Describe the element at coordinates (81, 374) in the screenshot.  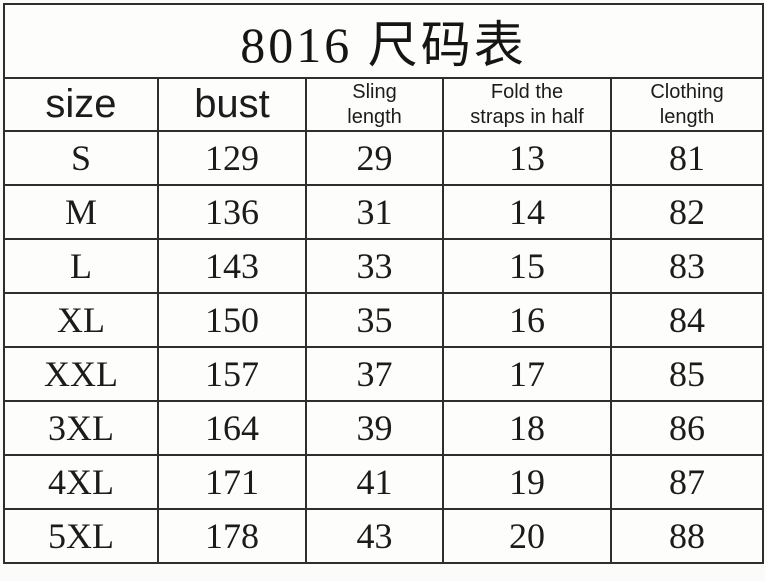
I see `size-cell: XXL` at that location.